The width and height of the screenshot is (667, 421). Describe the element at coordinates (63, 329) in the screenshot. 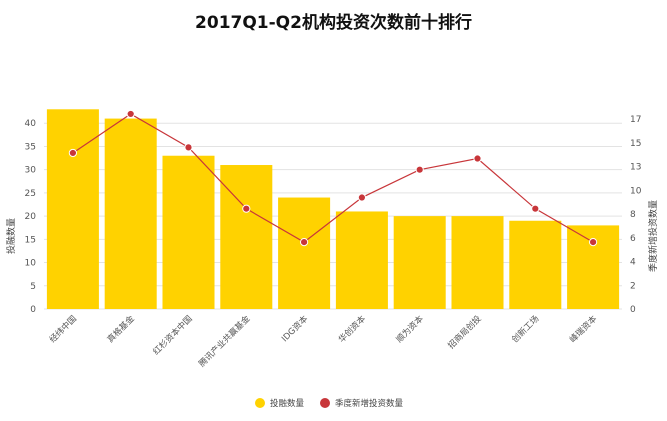

I see `x-tick-label: 经纬中国` at that location.